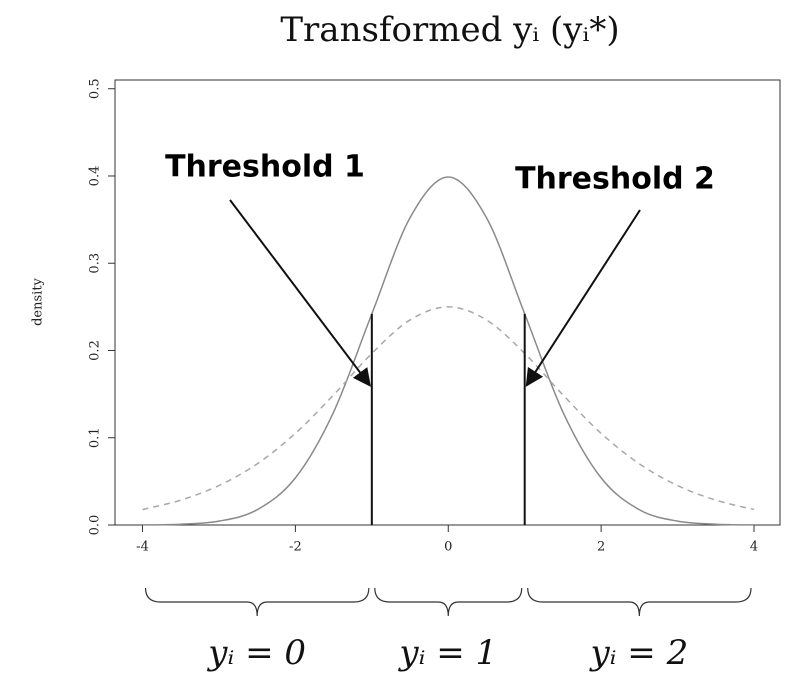 Image resolution: width=787 pixels, height=681 pixels. What do you see at coordinates (601, 547) in the screenshot?
I see `x-tick-label: 2` at bounding box center [601, 547].